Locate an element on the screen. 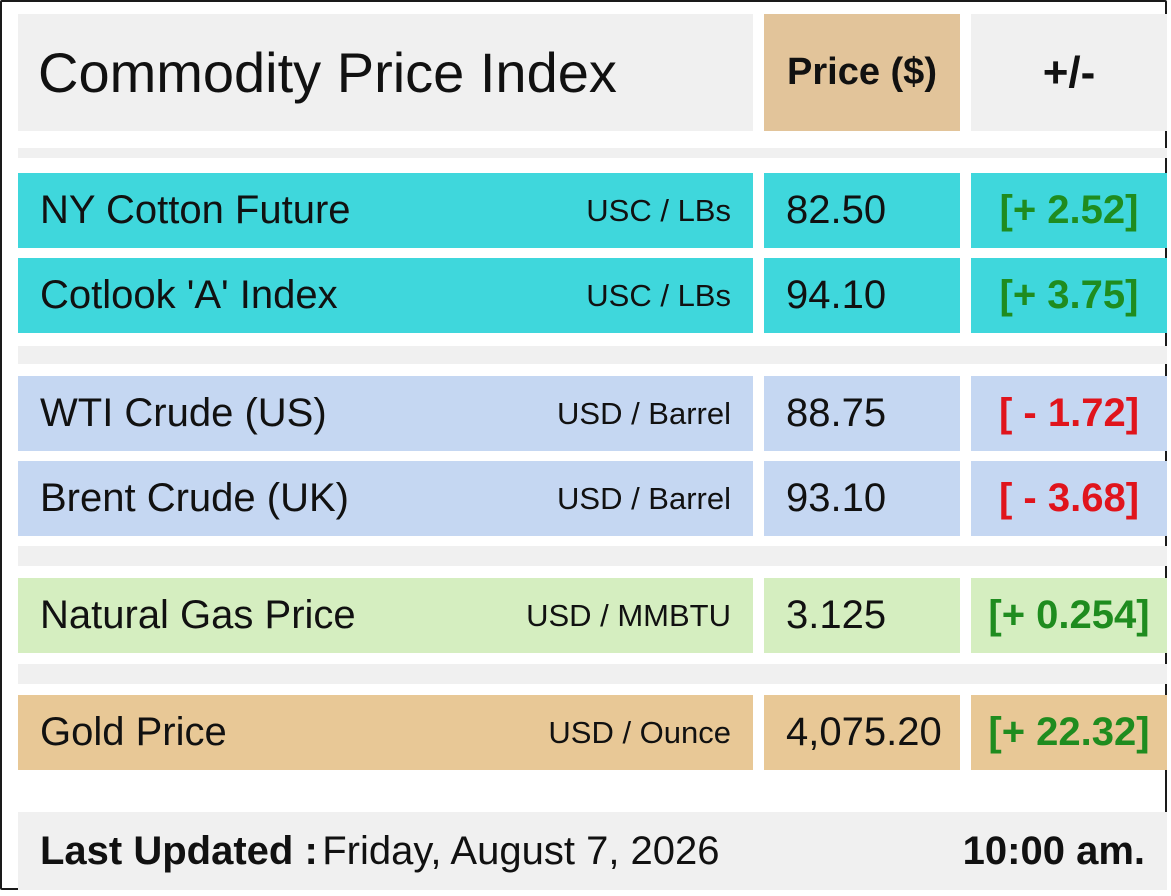  commodity-price: 4,075.20 is located at coordinates (864, 732).